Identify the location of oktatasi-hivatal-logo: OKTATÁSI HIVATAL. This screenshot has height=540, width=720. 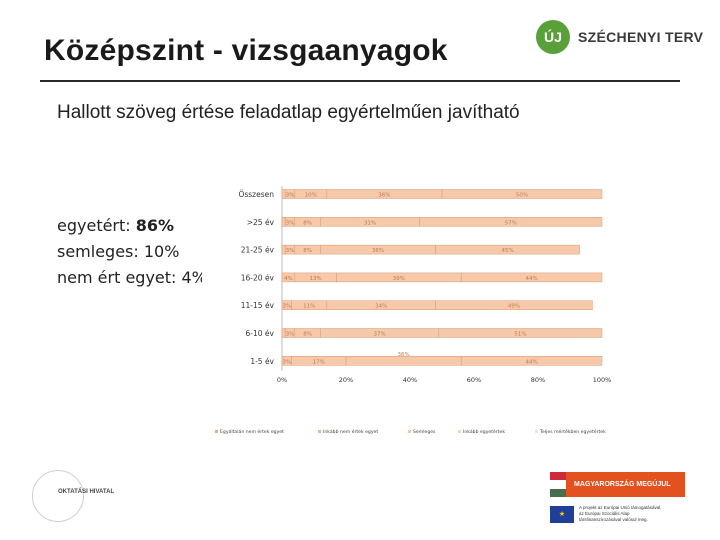
(73, 496).